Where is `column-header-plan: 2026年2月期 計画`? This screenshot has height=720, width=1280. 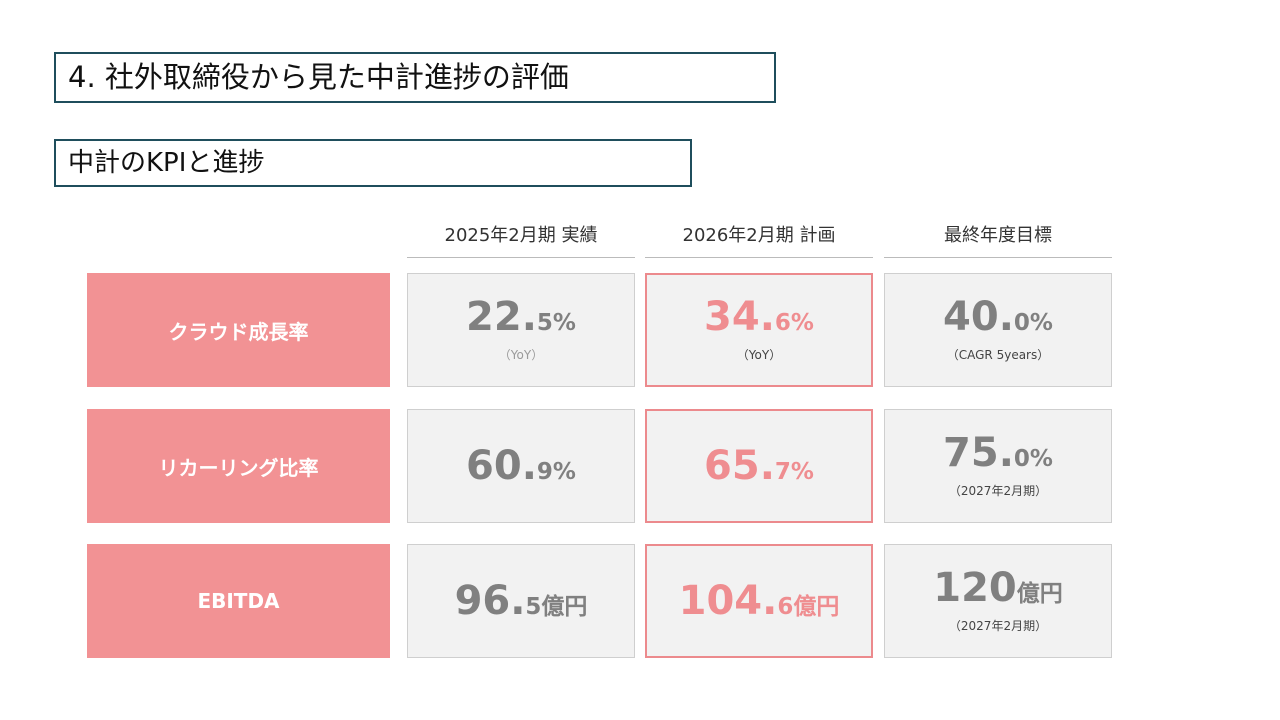
column-header-plan: 2026年2月期 計画 is located at coordinates (759, 240).